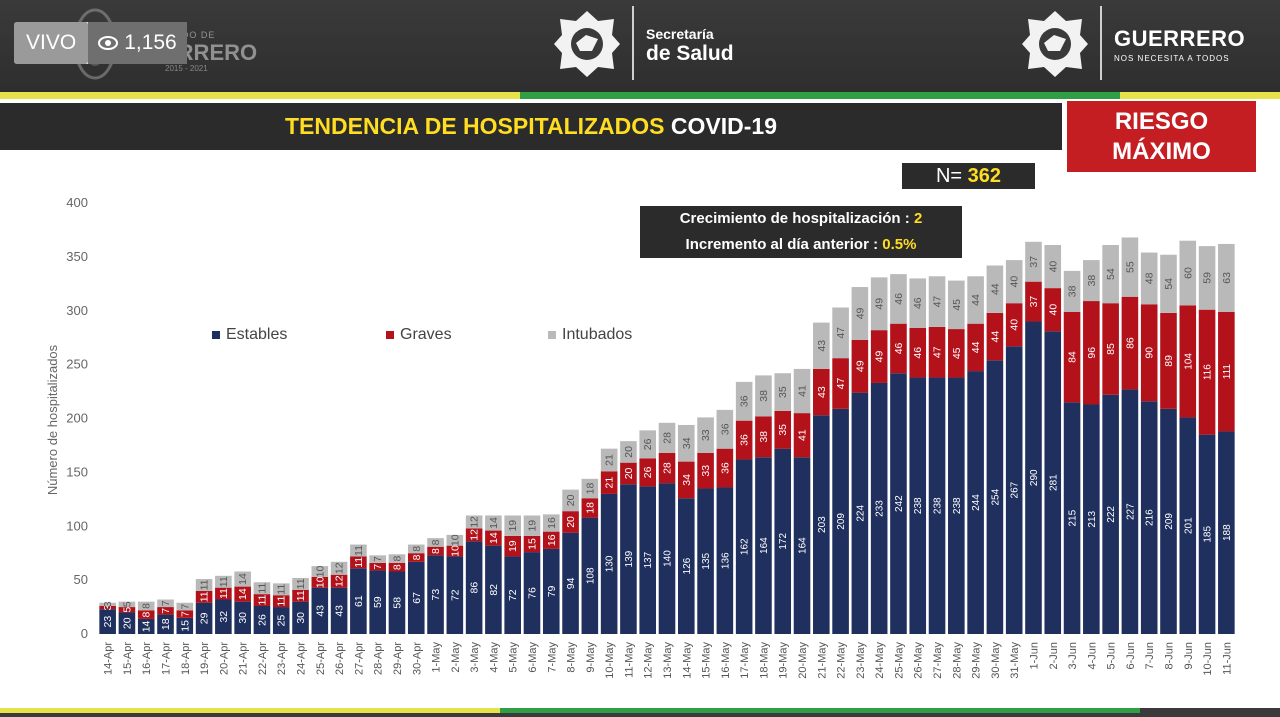 This screenshot has height=717, width=1280. I want to click on stripe-yellow, so click(260, 95).